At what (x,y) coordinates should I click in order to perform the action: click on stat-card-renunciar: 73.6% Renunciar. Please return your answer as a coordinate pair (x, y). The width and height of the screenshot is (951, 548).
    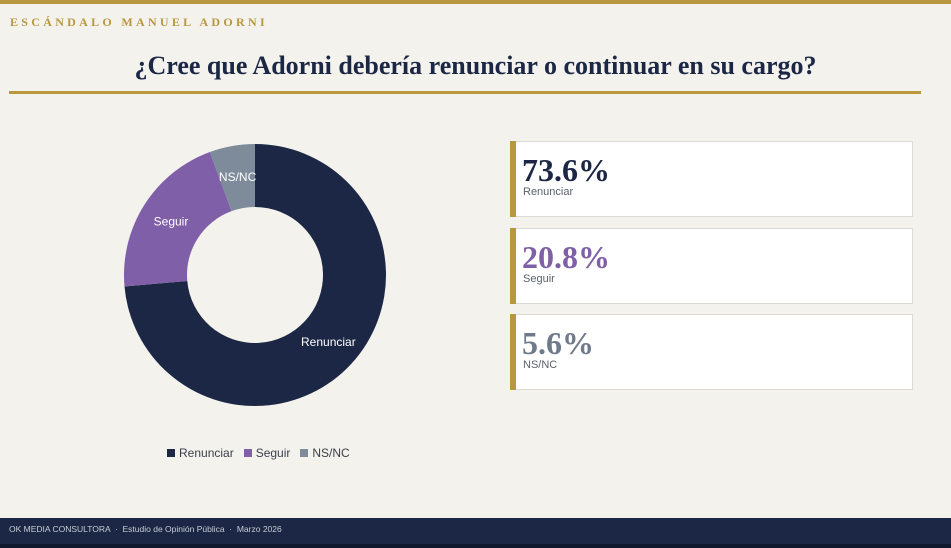
    Looking at the image, I should click on (711, 179).